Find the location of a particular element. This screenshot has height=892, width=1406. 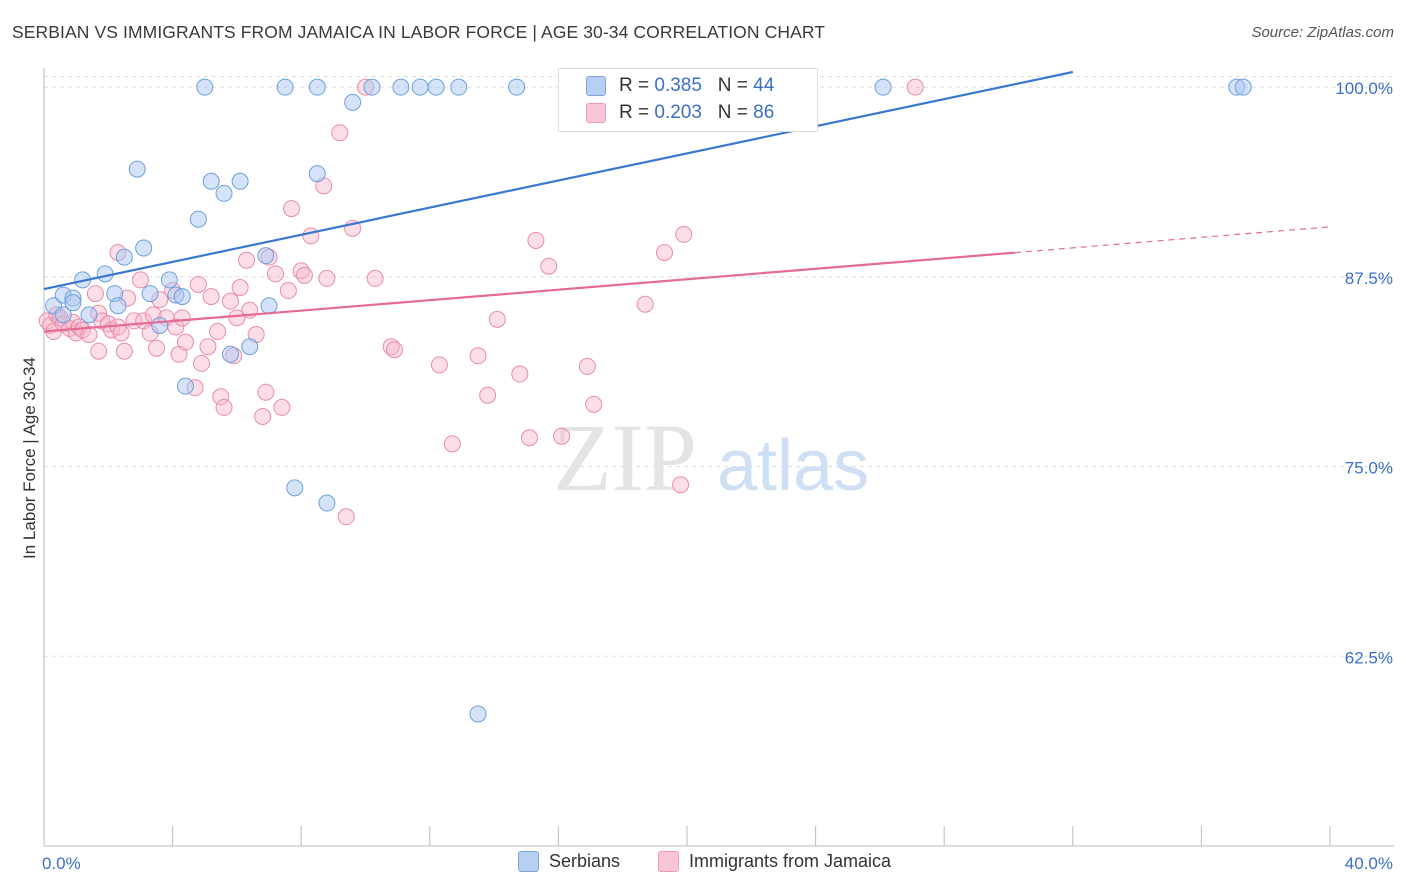

r-value-serbians: 0.385 is located at coordinates (678, 85).